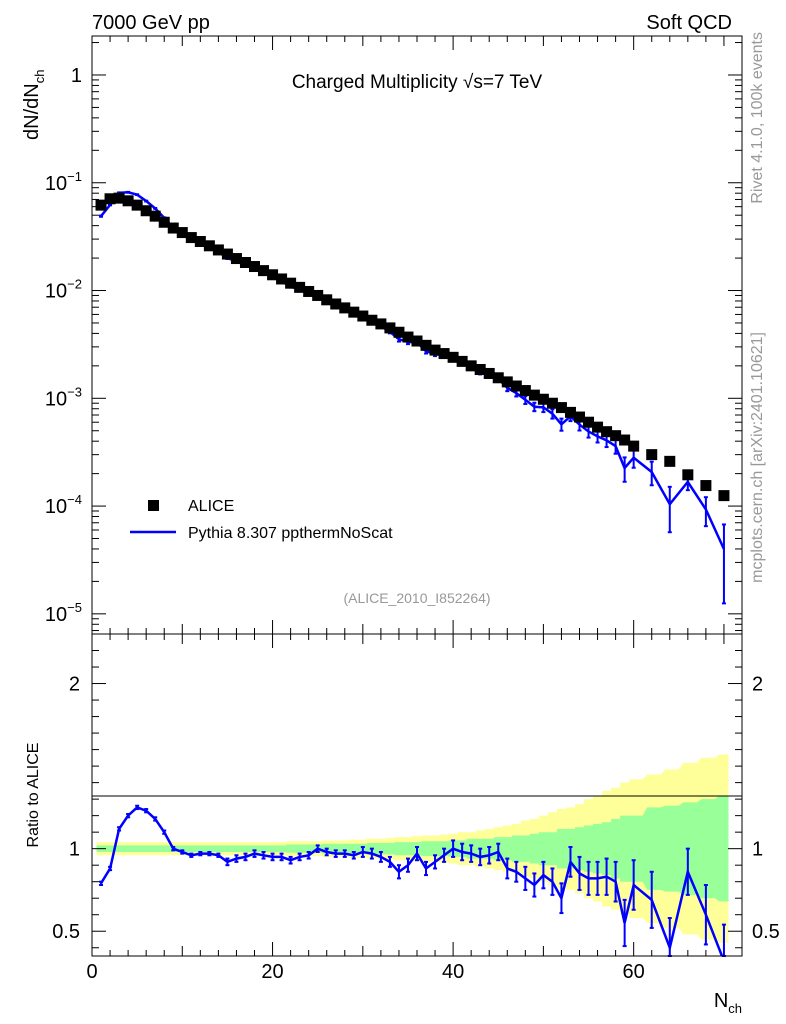  Describe the element at coordinates (33, 795) in the screenshot. I see `ratio-ylabel: Ratio to ALICE` at that location.